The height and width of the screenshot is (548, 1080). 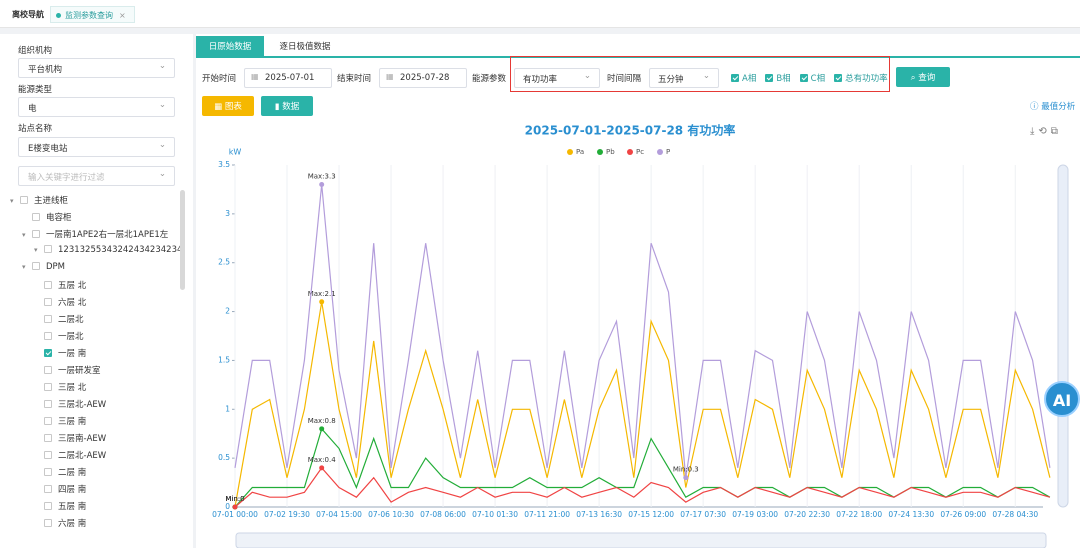 What do you see at coordinates (287, 106) in the screenshot?
I see `data-button: ▮ 数据` at bounding box center [287, 106].